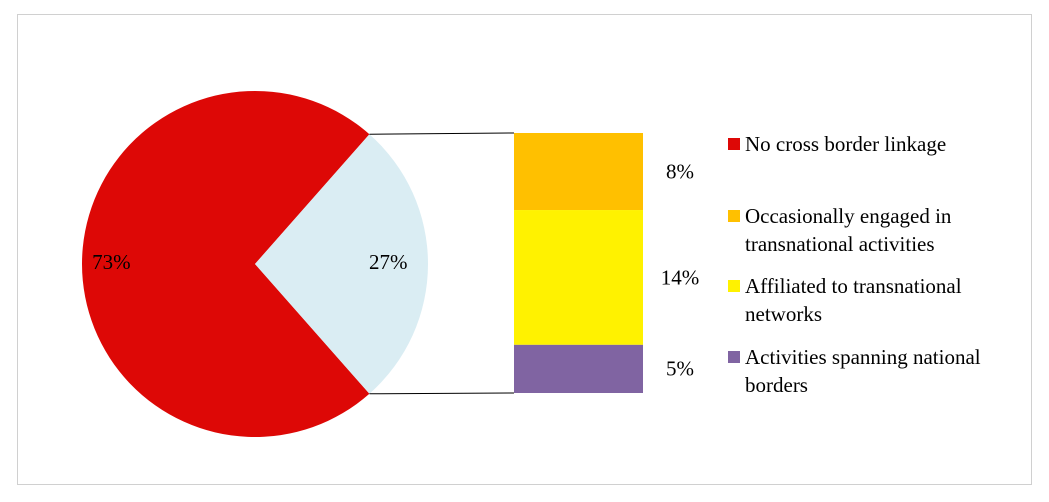 The image size is (1049, 502). What do you see at coordinates (388, 262) in the screenshot?
I see `pie-value-label: 27%` at bounding box center [388, 262].